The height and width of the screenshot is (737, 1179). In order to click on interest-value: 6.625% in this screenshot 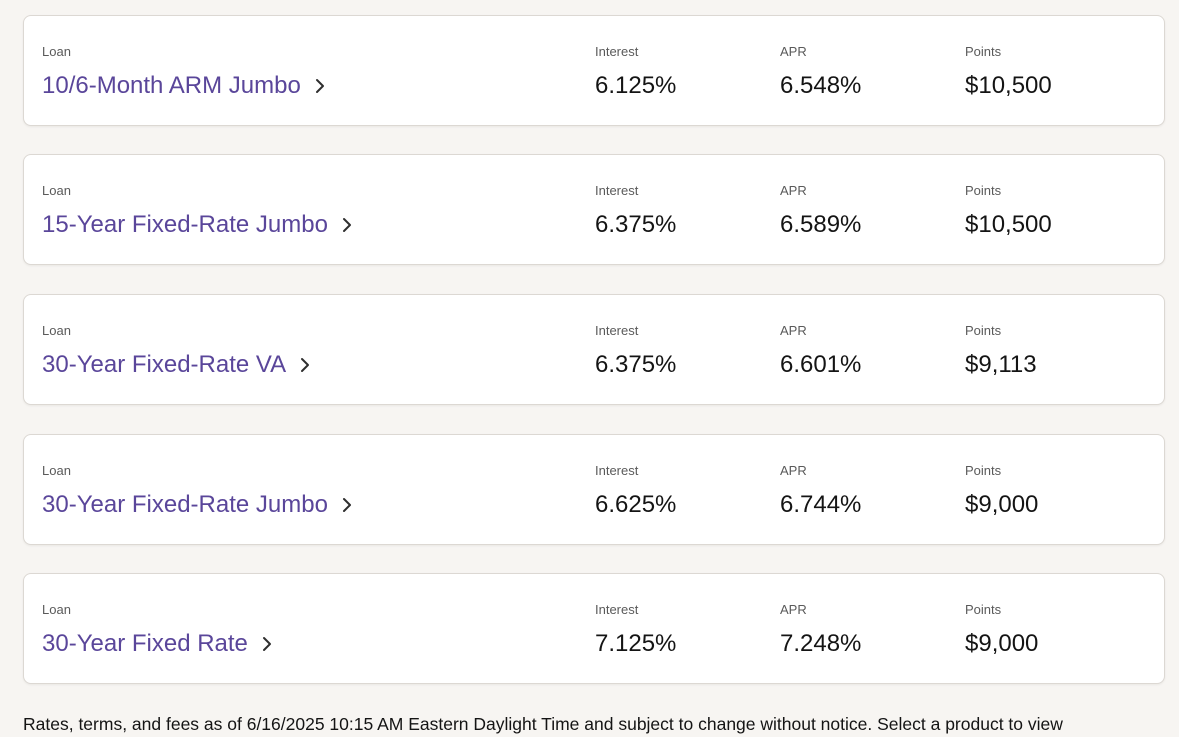, I will do `click(636, 504)`.